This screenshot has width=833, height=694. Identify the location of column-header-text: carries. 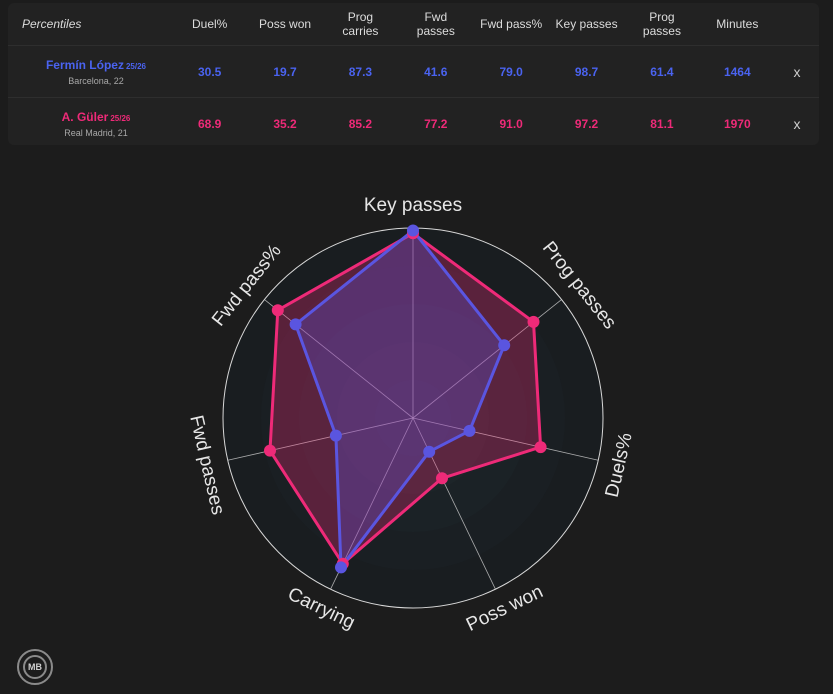
(360, 31).